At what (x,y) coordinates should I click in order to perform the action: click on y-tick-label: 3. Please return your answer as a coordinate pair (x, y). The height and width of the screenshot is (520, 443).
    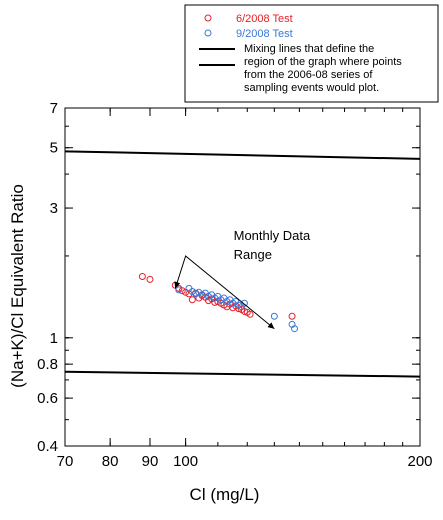
    Looking at the image, I should click on (54, 208).